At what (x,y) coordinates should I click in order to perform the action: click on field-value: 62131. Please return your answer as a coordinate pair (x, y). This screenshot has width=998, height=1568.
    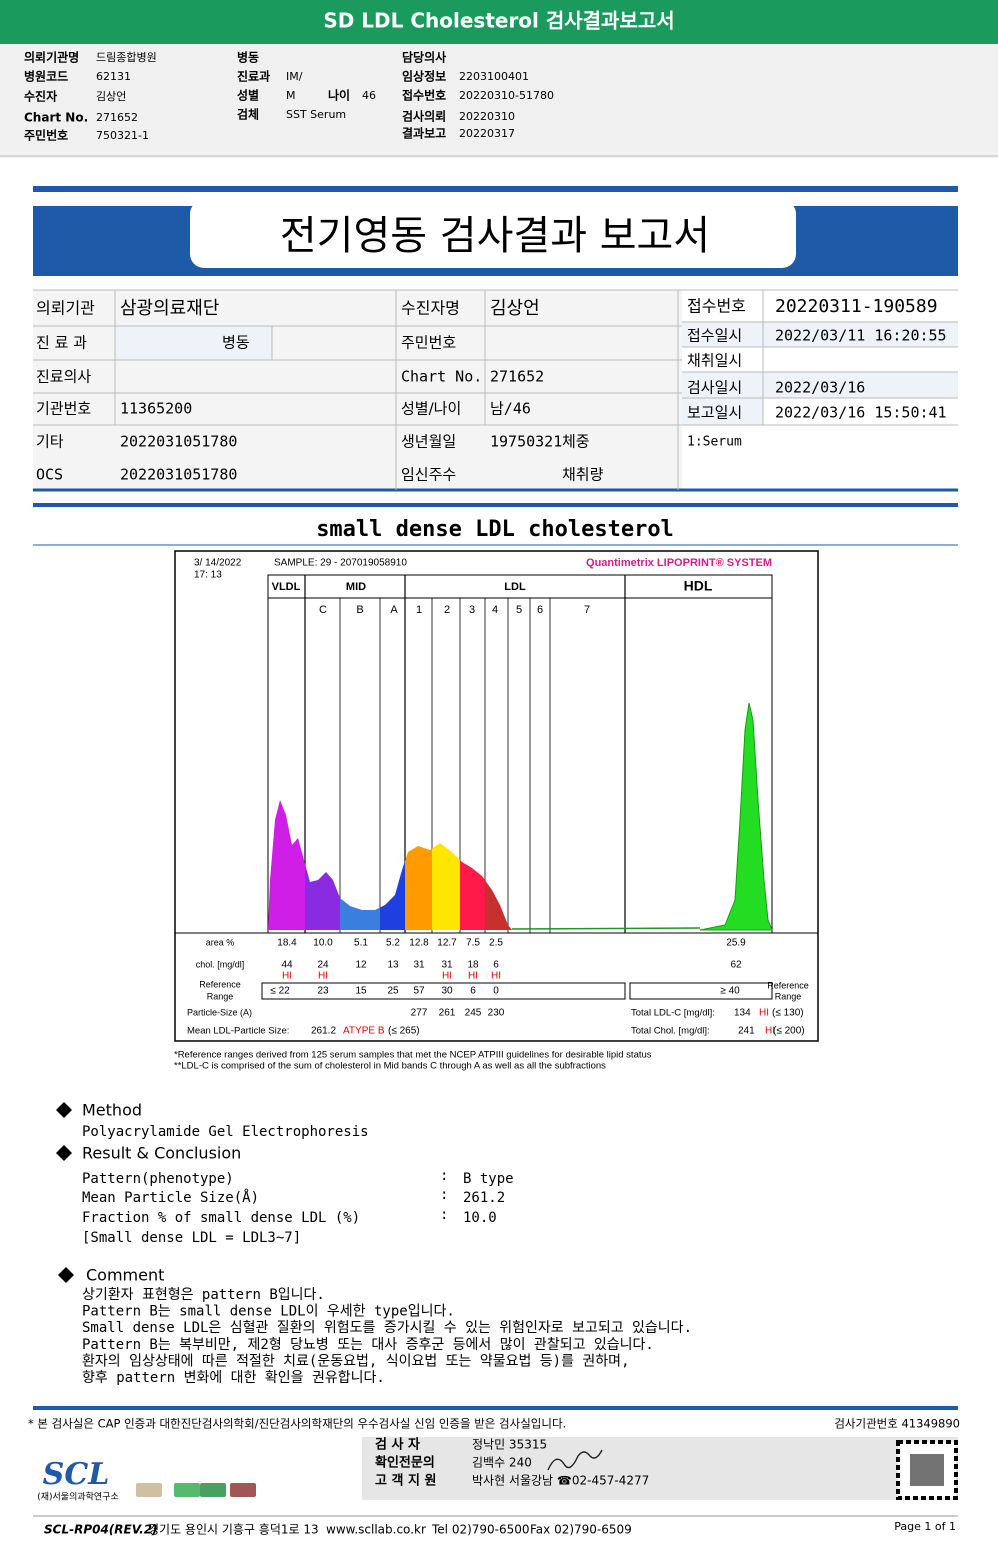
    Looking at the image, I should click on (113, 76).